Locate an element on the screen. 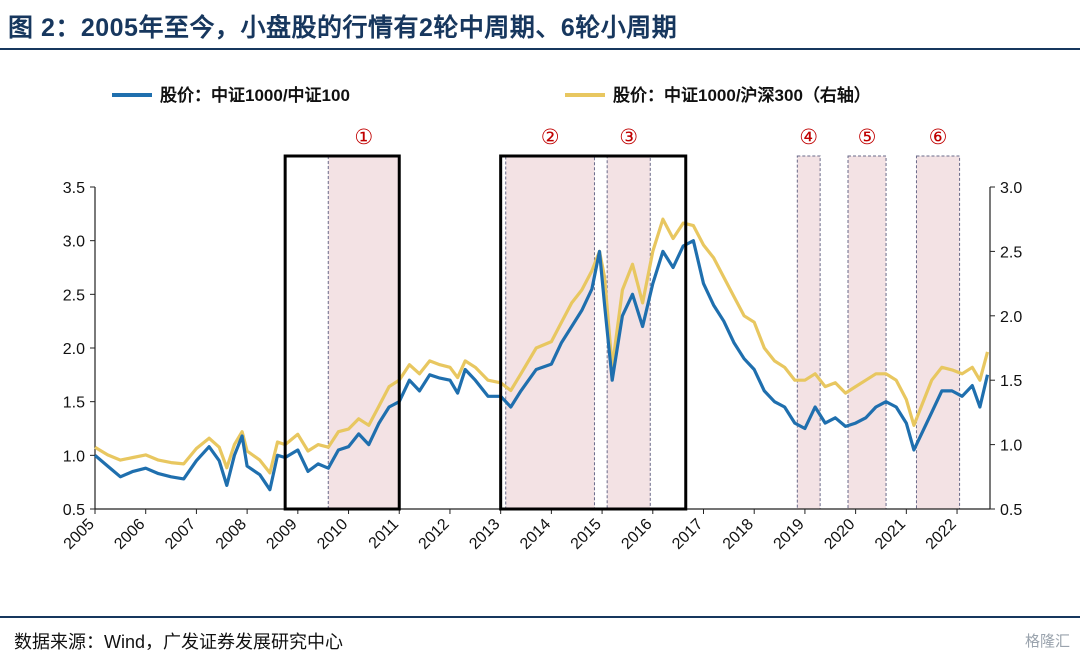 This screenshot has height=660, width=1080. x-tick-label: 2016 is located at coordinates (636, 534).